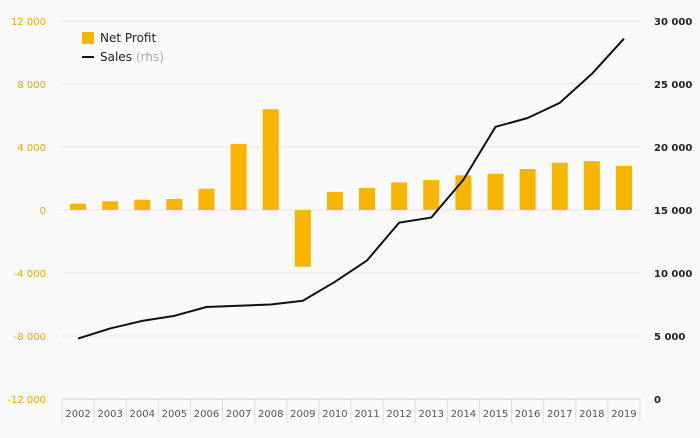  What do you see at coordinates (527, 414) in the screenshot?
I see `x-tick-label: 2016` at bounding box center [527, 414].